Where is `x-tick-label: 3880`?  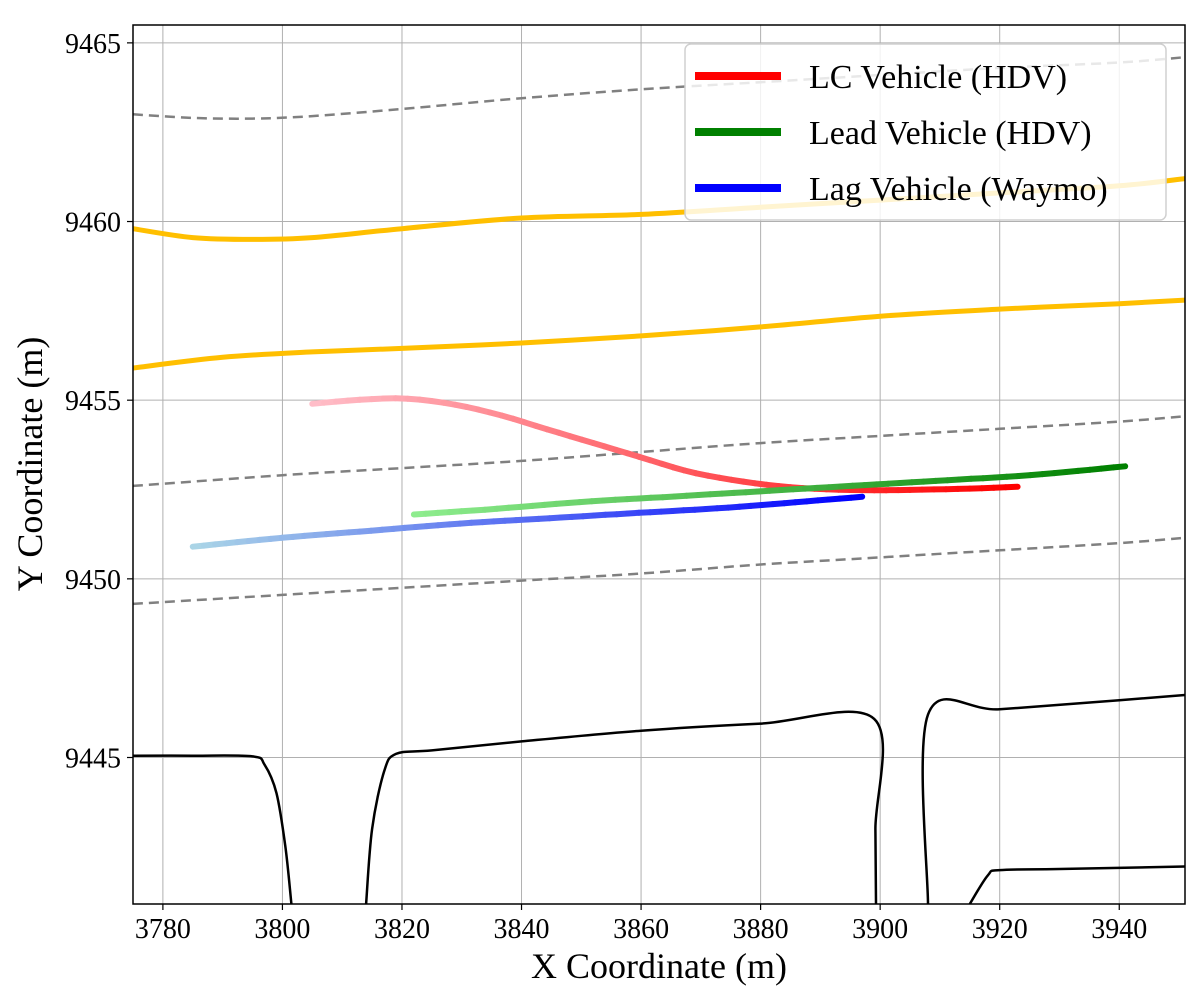 x-tick-label: 3880 is located at coordinates (761, 929).